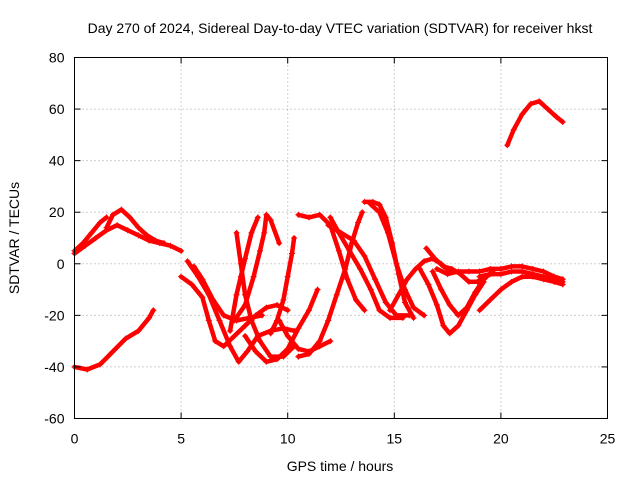 This screenshot has height=480, width=640. Describe the element at coordinates (54, 315) in the screenshot. I see `y-tick-label: -20` at that location.